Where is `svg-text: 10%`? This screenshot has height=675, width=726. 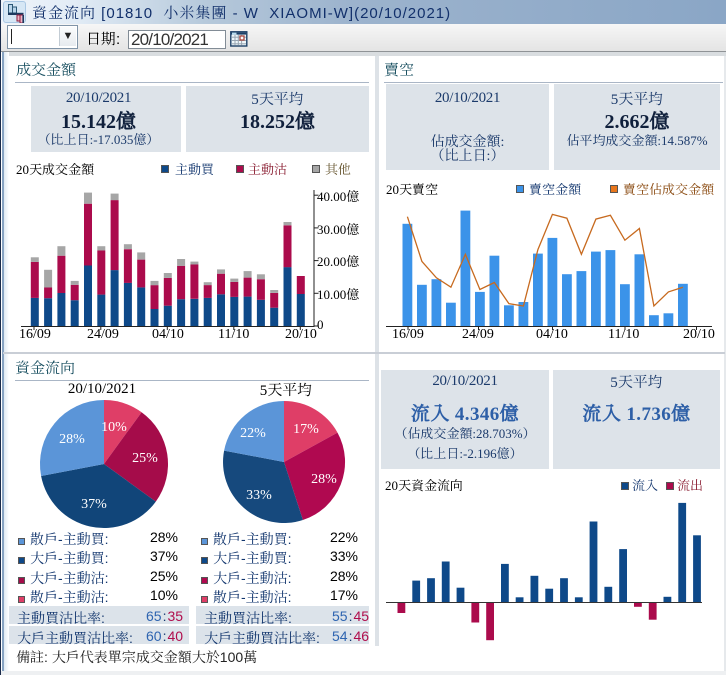 svg-text: 10% is located at coordinates (114, 427).